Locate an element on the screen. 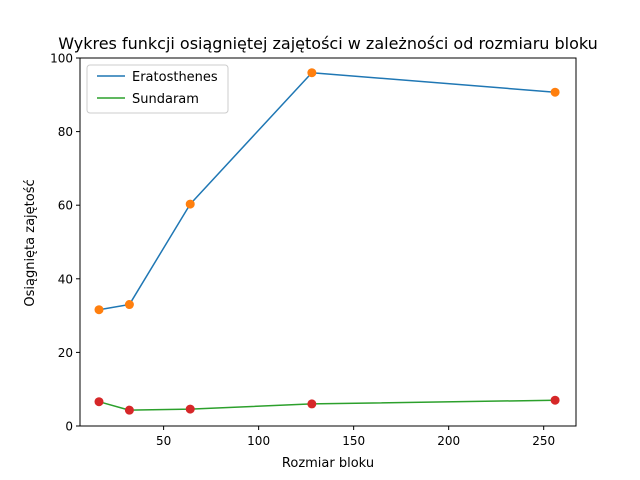  y-tick-label-2: 40 is located at coordinates (65, 279).